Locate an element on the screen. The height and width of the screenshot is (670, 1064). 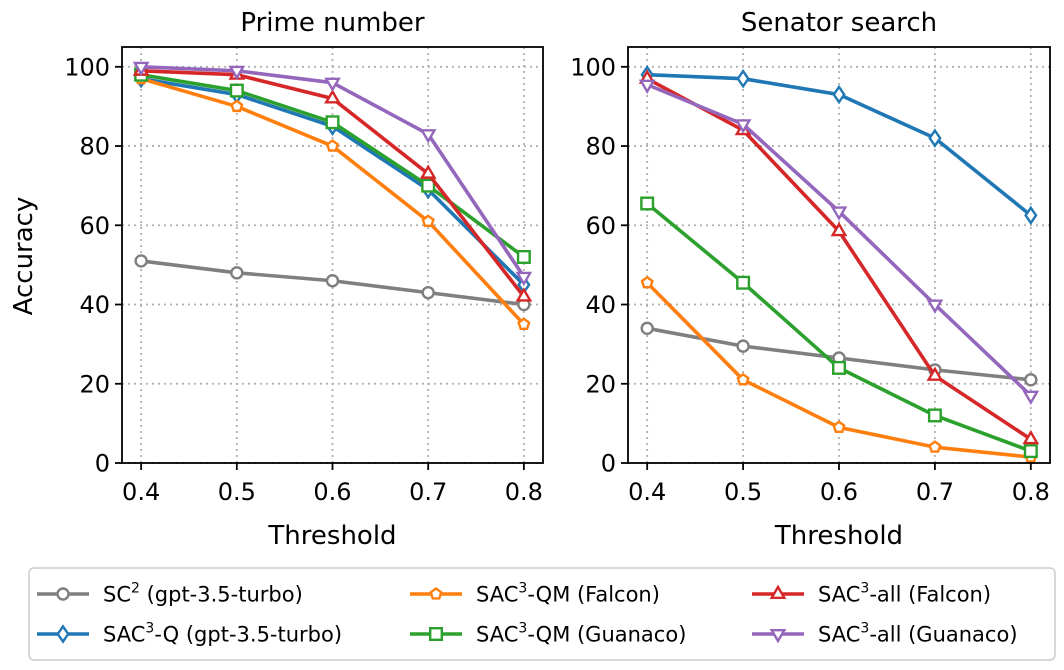
legend-entry-all_falcon: SAC3-all (Falcon) is located at coordinates (871, 594).